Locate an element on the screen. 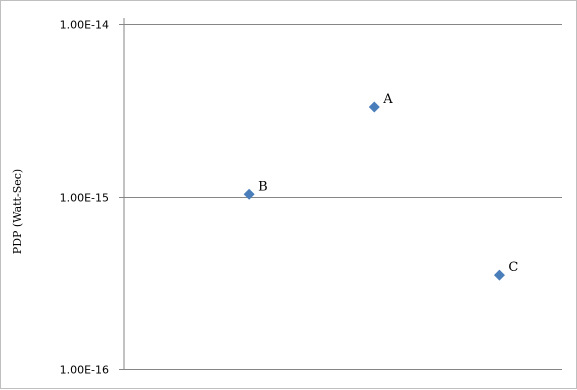 The image size is (577, 390). y-tick-label: 1.00E-16 is located at coordinates (84, 370).